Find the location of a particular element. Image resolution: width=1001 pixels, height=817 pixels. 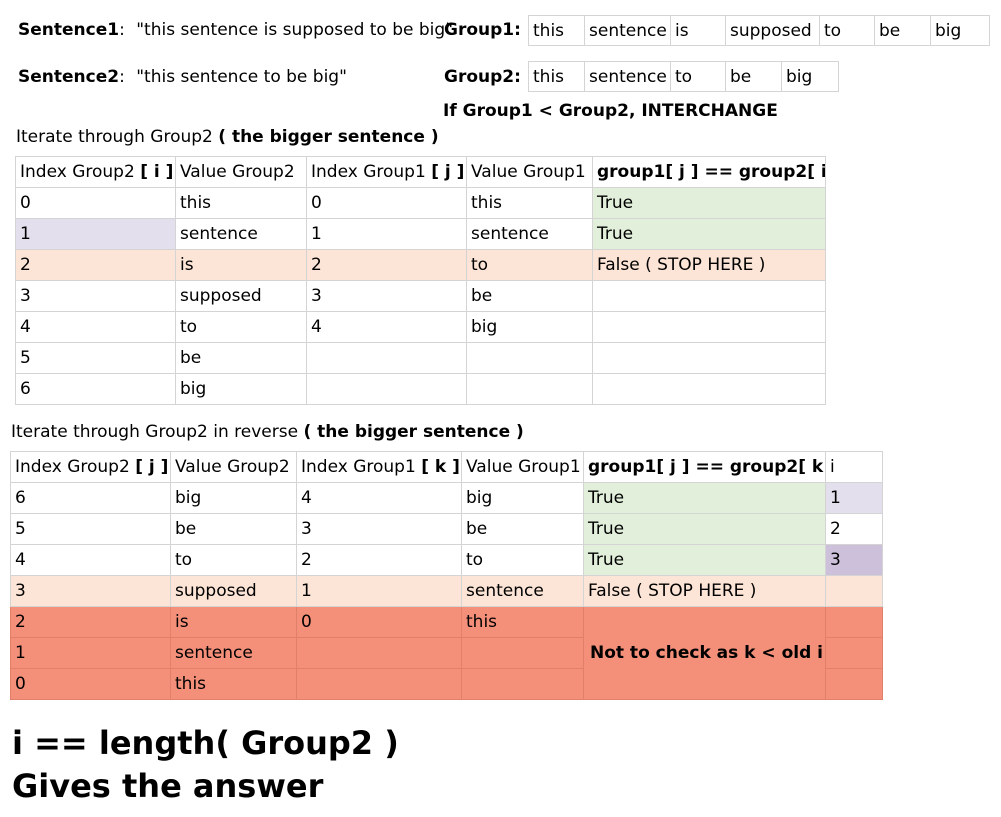

sentence2-label: Sentence2 is located at coordinates (69, 77).